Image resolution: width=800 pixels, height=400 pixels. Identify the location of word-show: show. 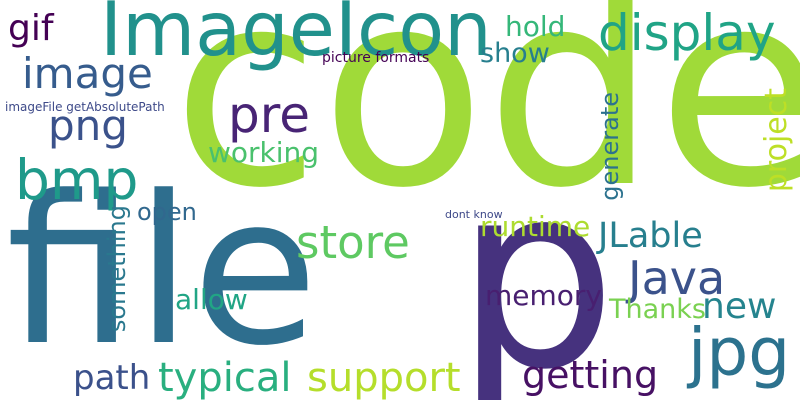
(515, 53).